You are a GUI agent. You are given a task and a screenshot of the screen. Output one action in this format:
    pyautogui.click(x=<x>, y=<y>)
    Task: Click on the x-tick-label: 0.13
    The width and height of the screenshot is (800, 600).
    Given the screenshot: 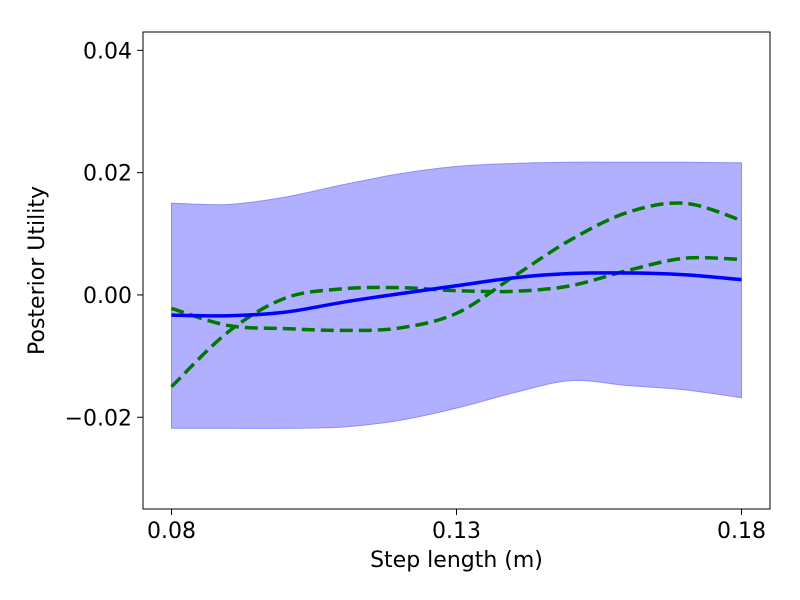 What is the action you would take?
    pyautogui.click(x=456, y=531)
    